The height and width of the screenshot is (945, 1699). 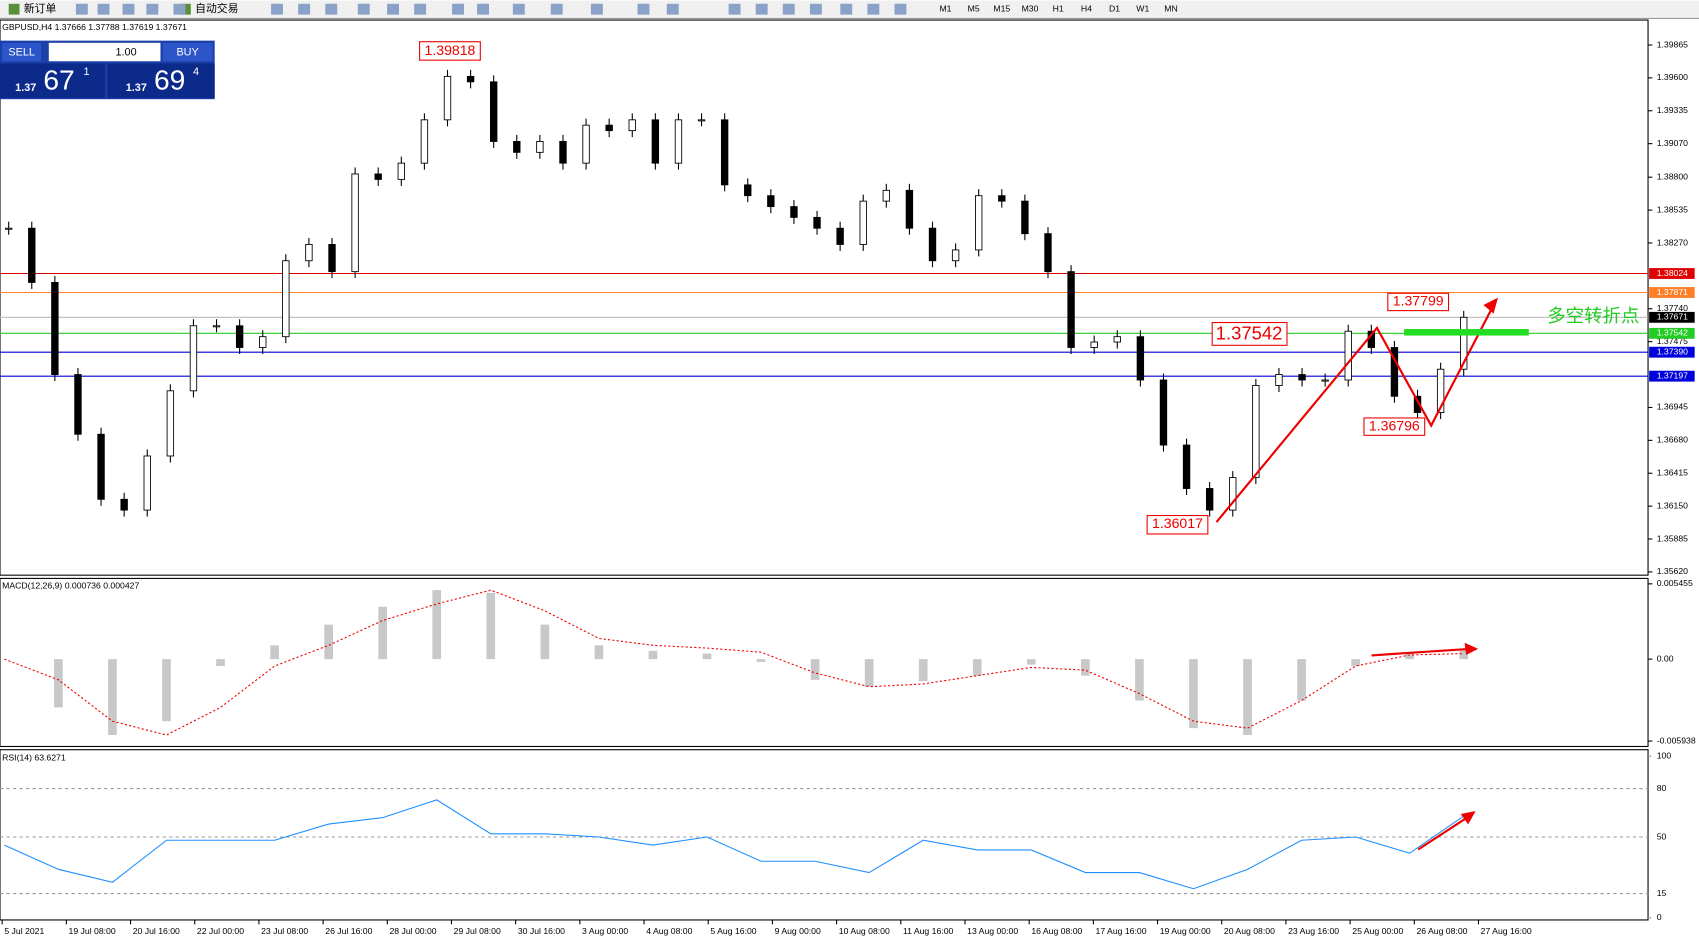 I want to click on time-label: 20 Jul 16:00, so click(x=156, y=931).